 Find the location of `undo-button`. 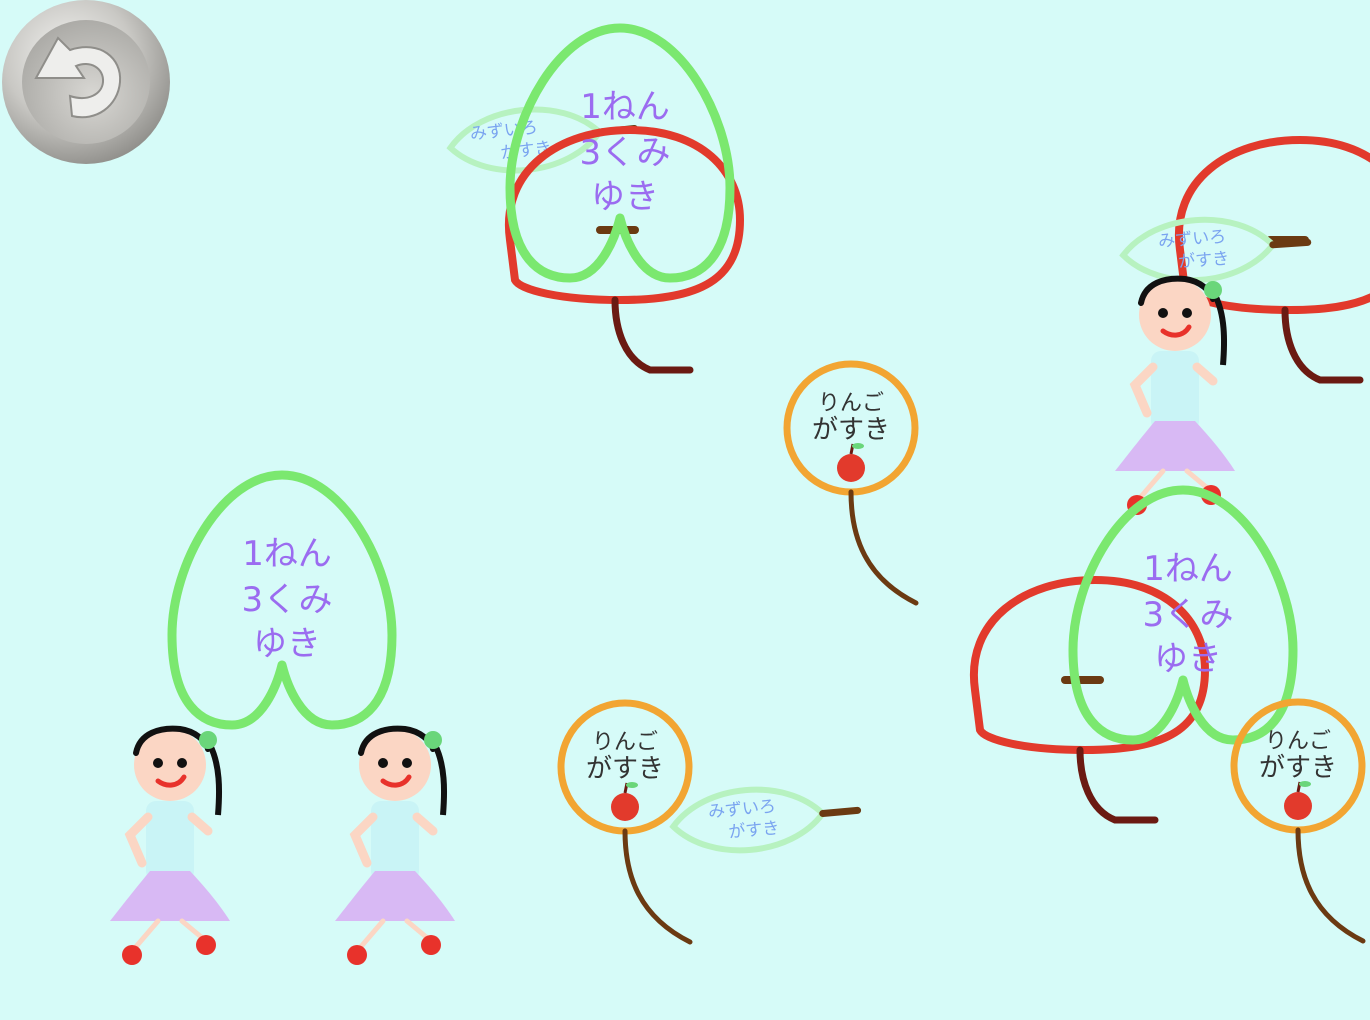

undo-button is located at coordinates (86, 85).